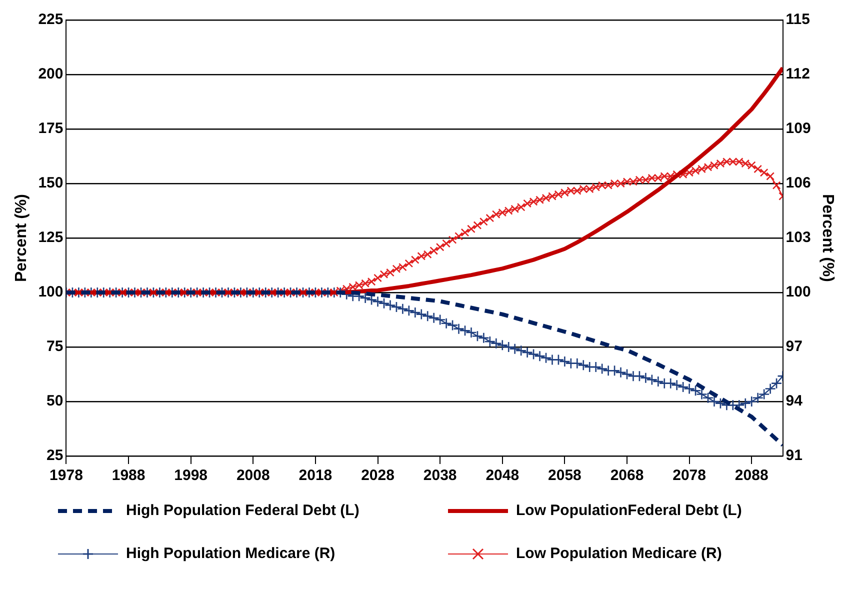 The width and height of the screenshot is (853, 593). What do you see at coordinates (315, 475) in the screenshot?
I see `x-tick-label: 2018` at bounding box center [315, 475].